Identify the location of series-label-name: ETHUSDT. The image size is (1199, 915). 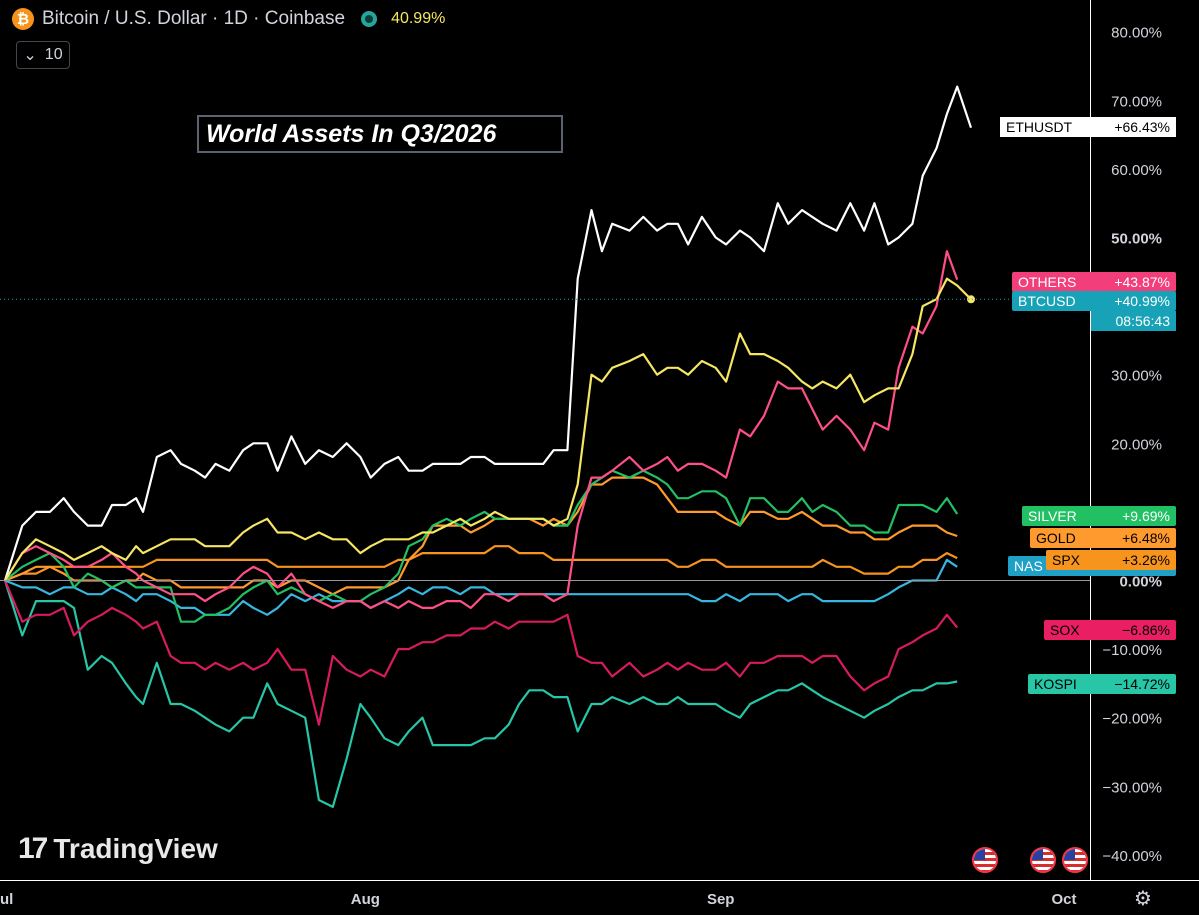
(1039, 127).